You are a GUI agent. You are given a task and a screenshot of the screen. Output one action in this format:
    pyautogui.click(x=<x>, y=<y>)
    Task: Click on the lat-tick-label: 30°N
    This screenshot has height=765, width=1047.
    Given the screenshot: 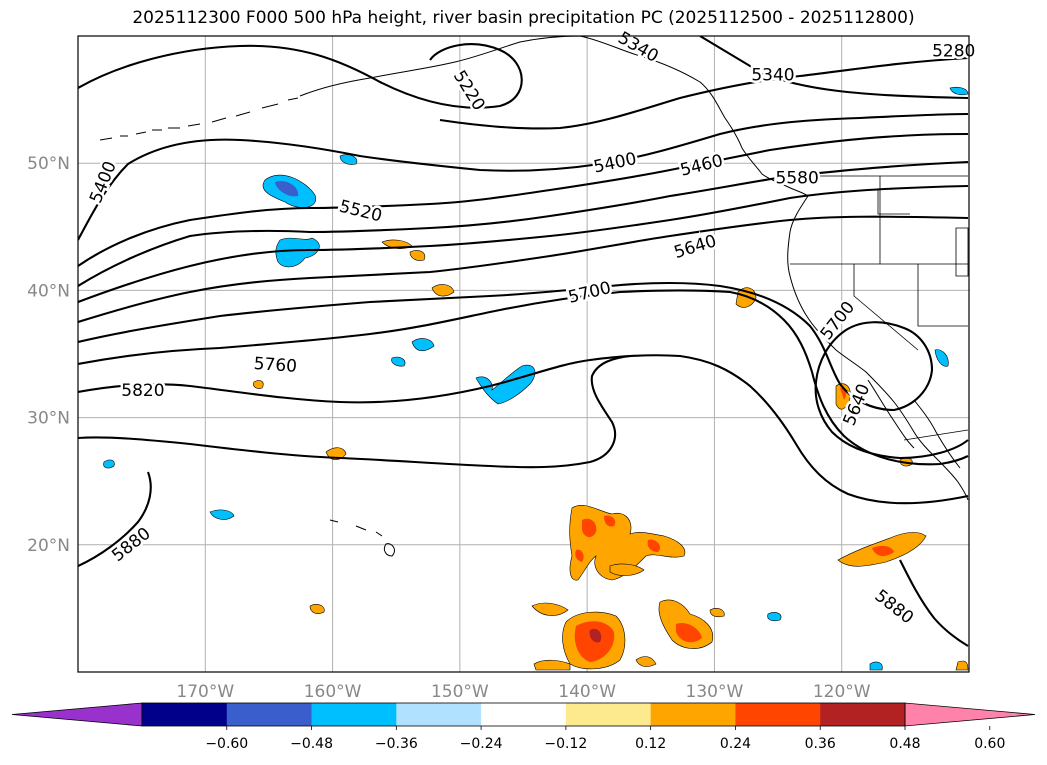 What is the action you would take?
    pyautogui.click(x=48, y=419)
    